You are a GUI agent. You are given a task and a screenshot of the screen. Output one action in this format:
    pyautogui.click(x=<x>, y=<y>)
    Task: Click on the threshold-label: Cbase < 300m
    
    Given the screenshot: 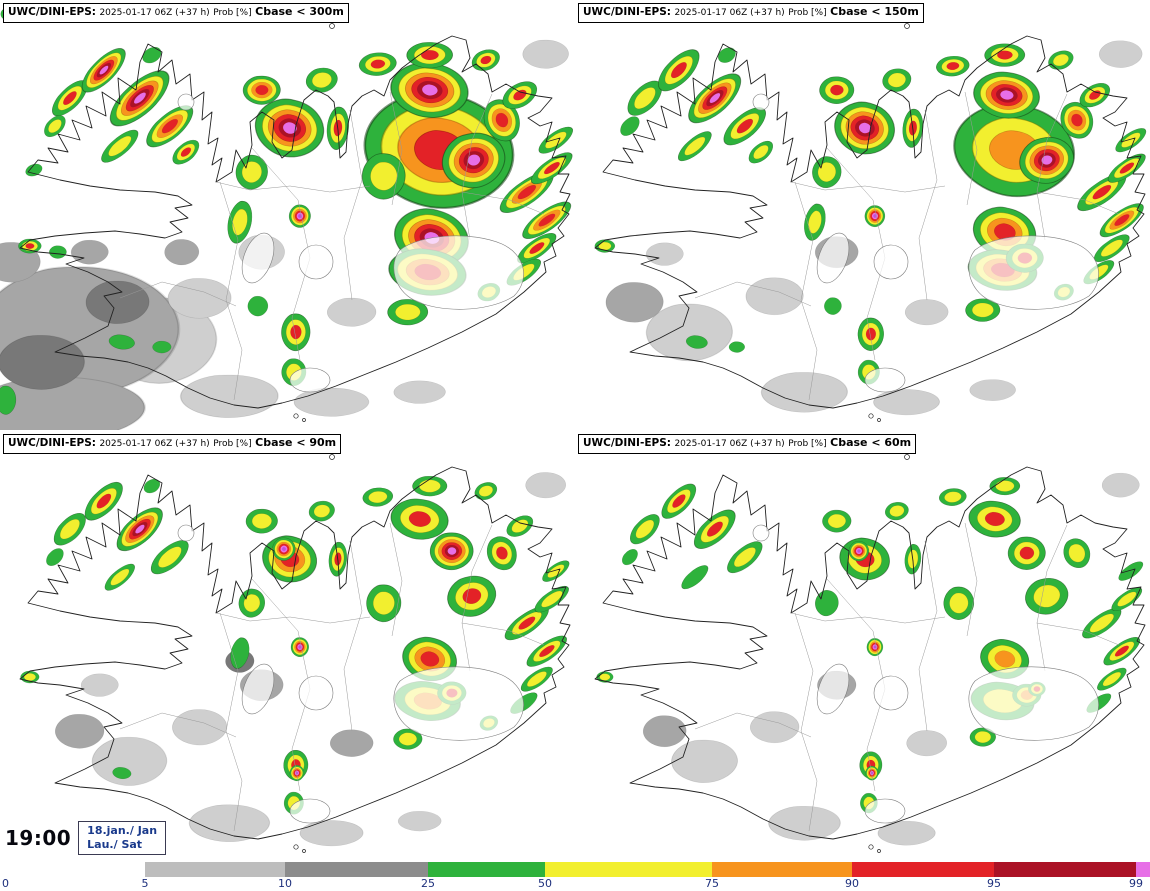 What is the action you would take?
    pyautogui.click(x=299, y=11)
    